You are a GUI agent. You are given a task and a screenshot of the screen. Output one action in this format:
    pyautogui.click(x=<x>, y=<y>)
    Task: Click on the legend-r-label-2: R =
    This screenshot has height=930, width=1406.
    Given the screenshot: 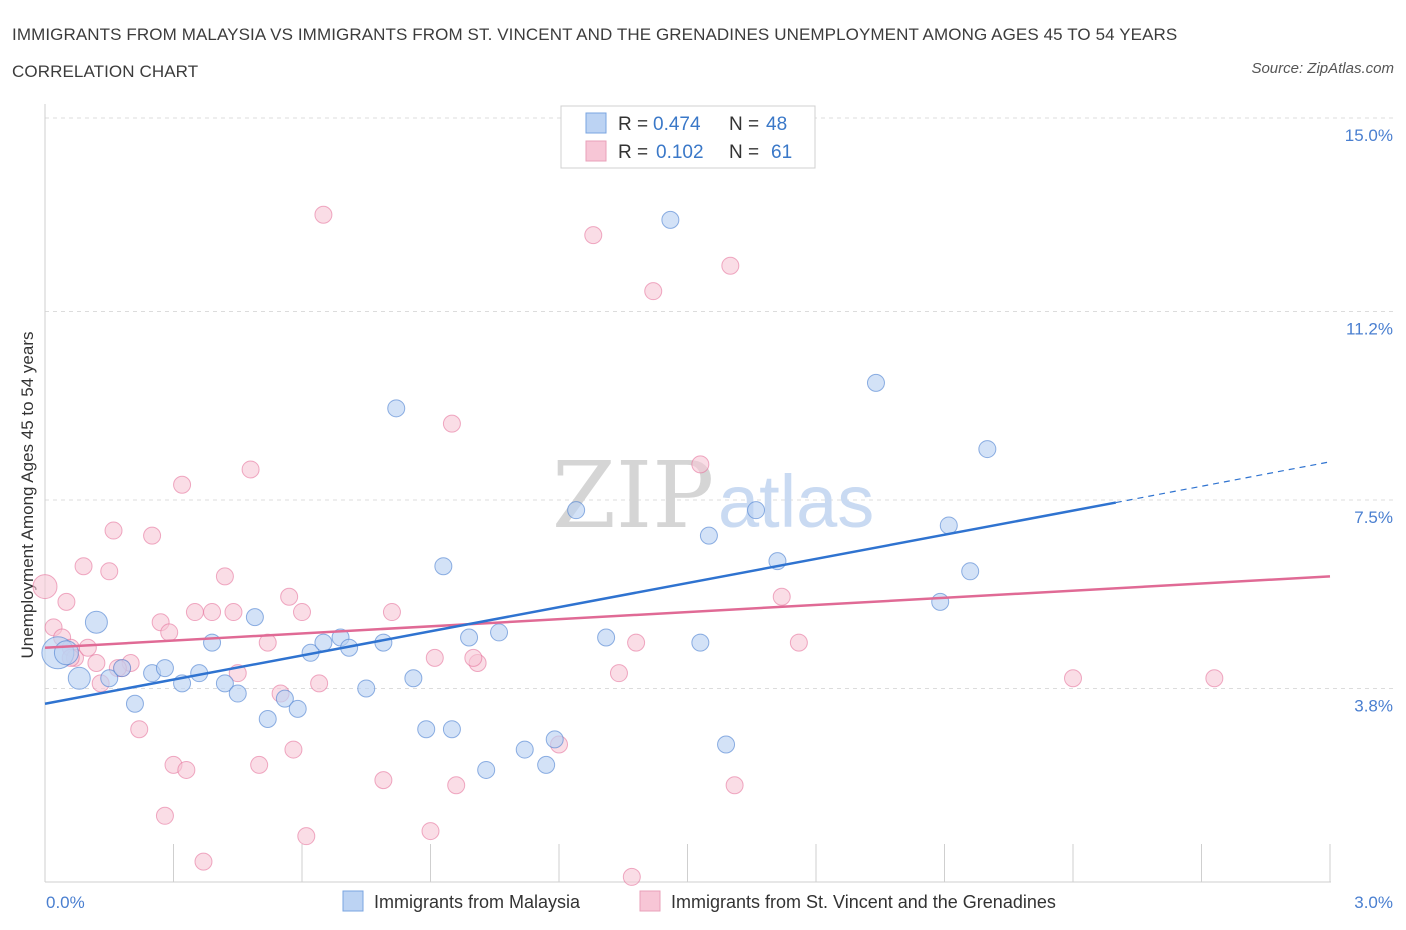 What is the action you would take?
    pyautogui.click(x=633, y=152)
    